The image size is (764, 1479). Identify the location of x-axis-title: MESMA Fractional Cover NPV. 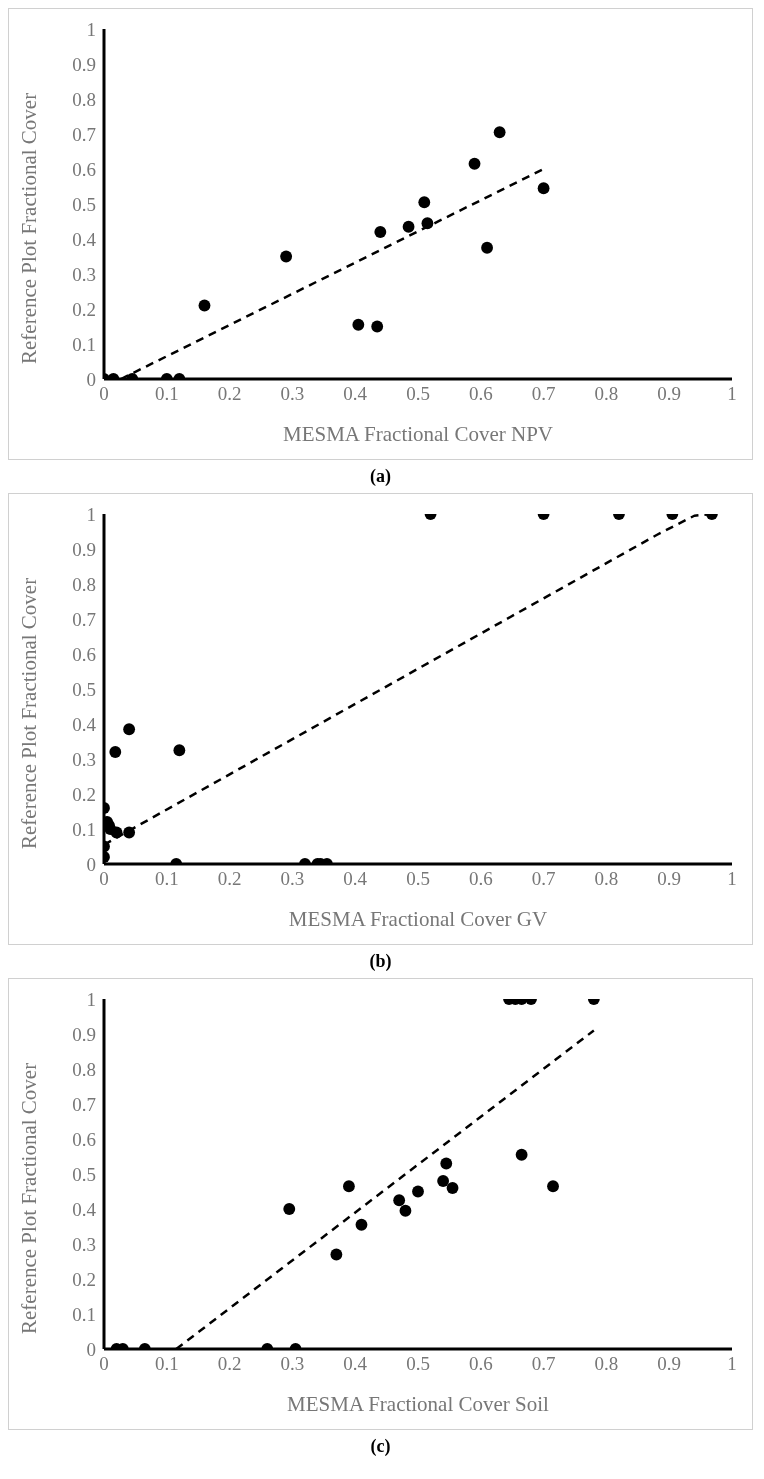
(418, 434).